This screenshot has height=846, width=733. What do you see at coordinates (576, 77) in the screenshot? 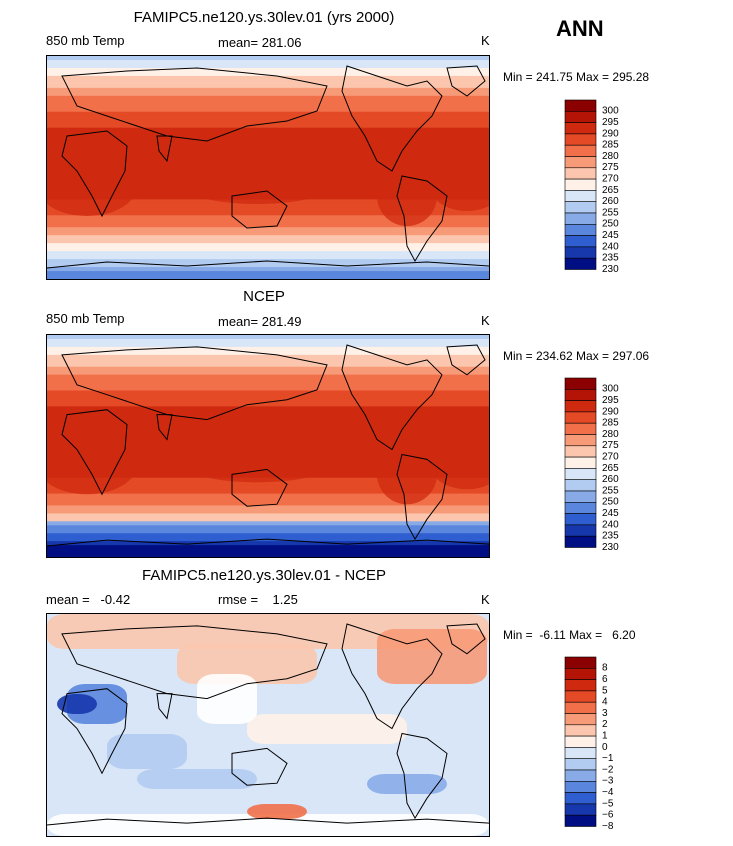
I see `panel1-minmax-label: Min = 241.75 Max = 295.28` at bounding box center [576, 77].